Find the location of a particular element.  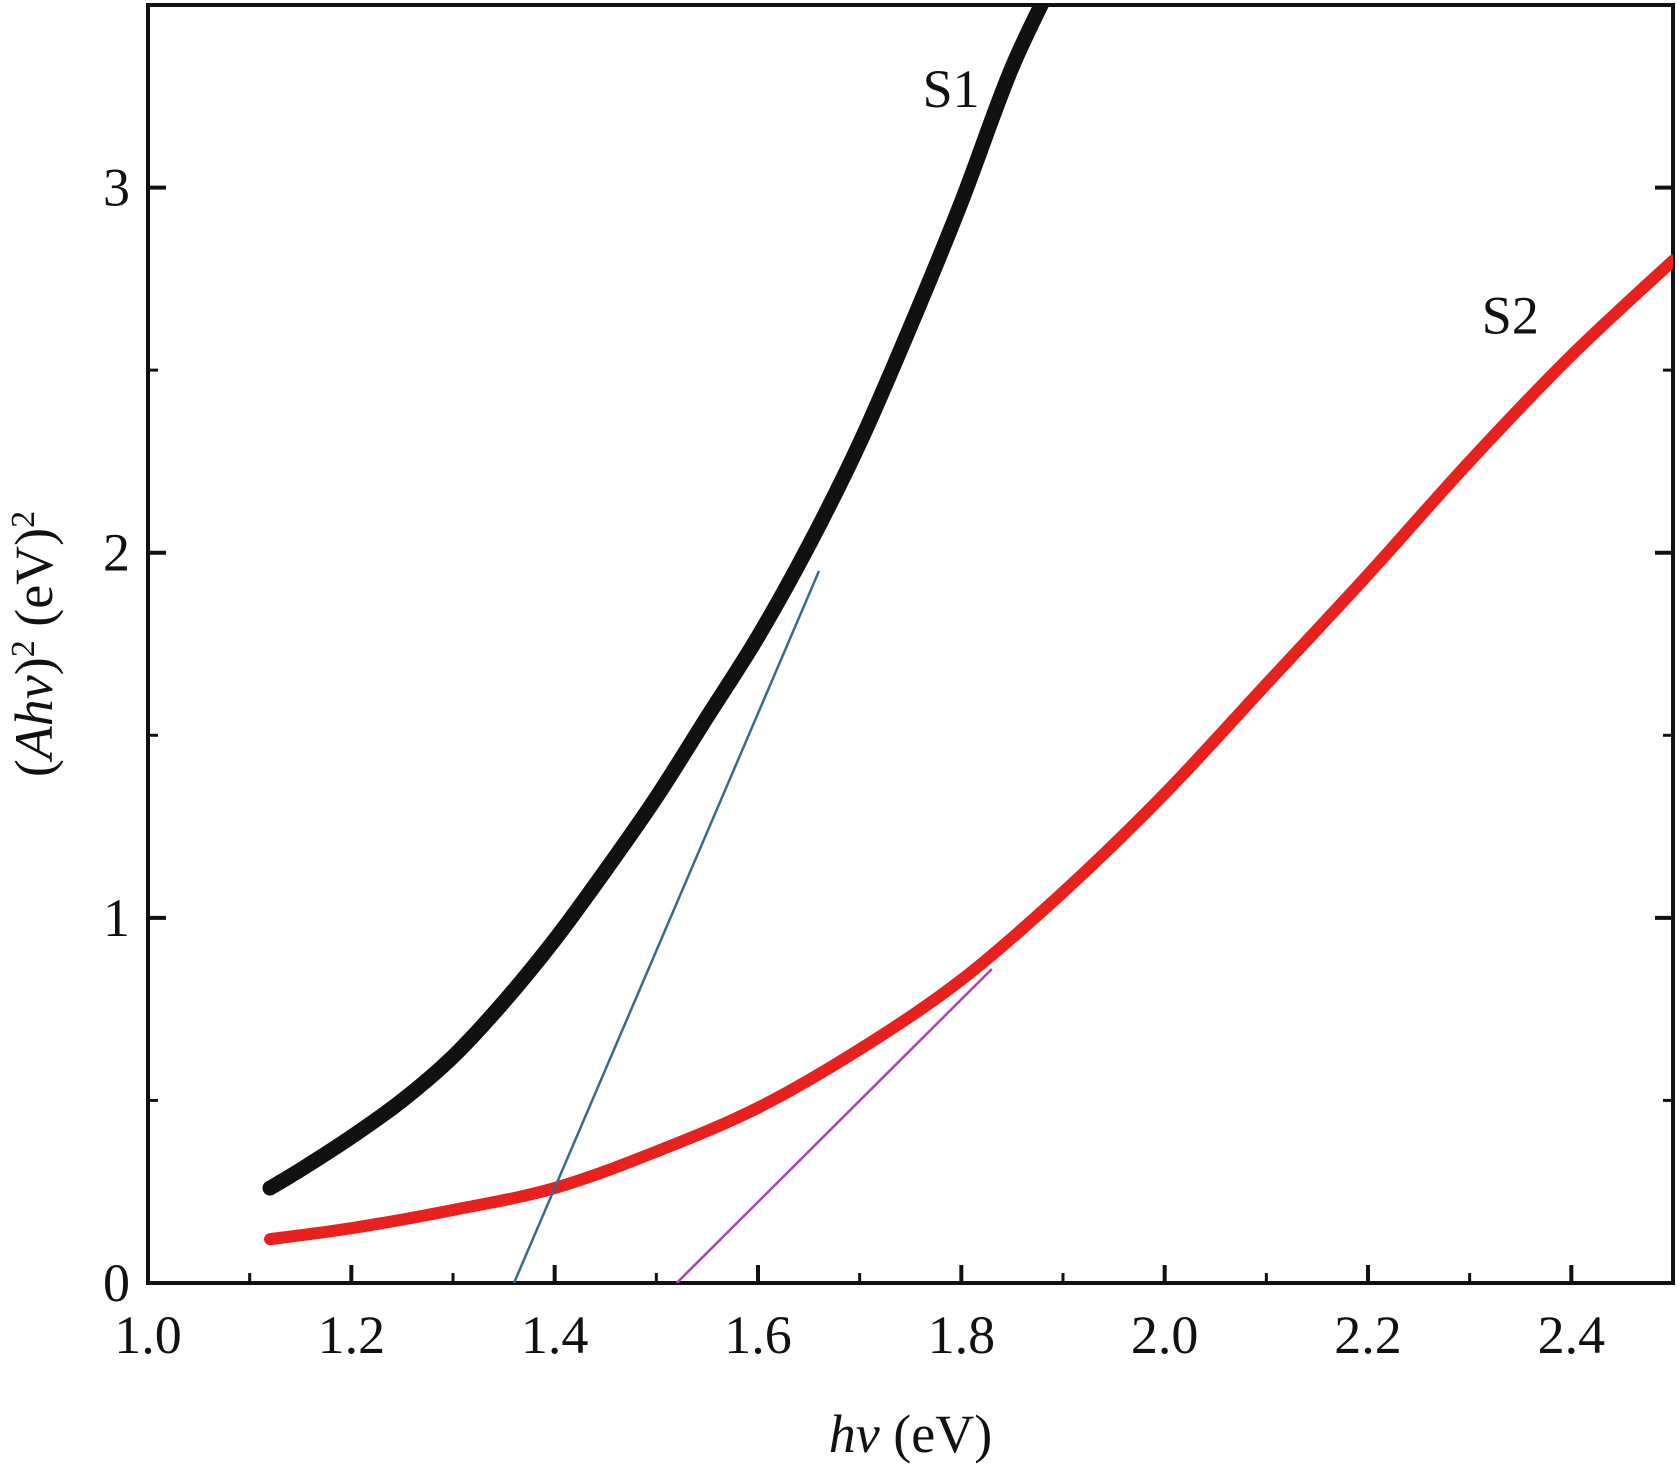

series-label-s2: S2 is located at coordinates (1510, 316).